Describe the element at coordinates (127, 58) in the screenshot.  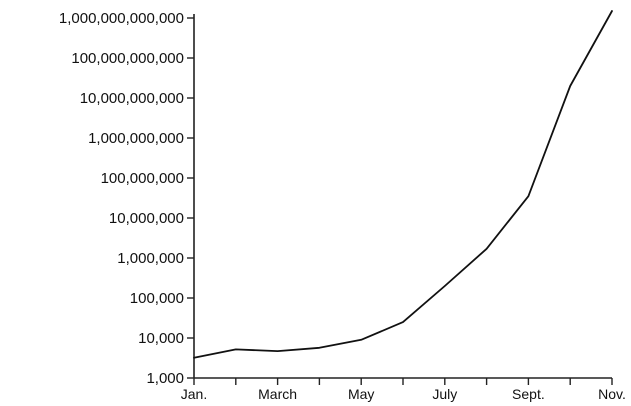
I see `y-tick-label: 100,000,000,000` at that location.